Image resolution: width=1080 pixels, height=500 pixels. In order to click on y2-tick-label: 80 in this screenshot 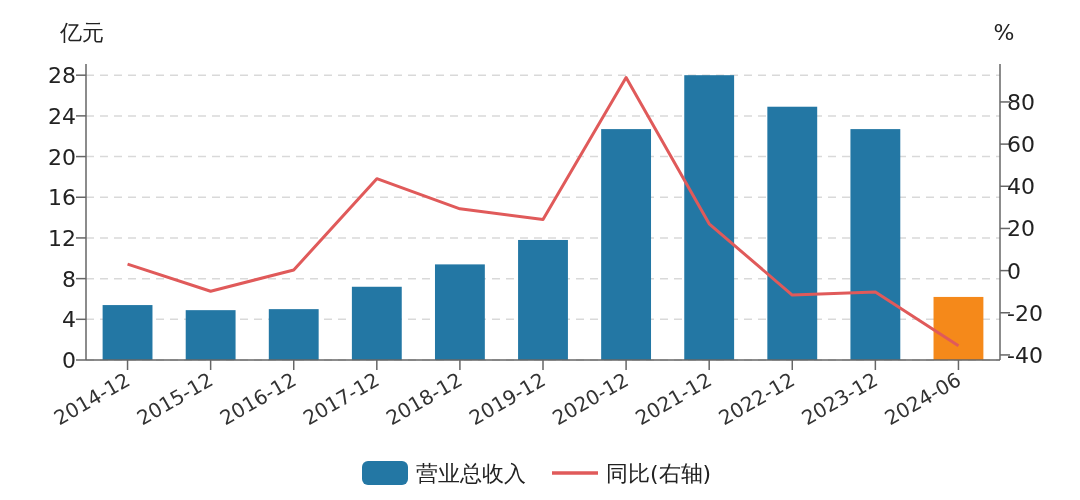, I will do `click(1021, 102)`.